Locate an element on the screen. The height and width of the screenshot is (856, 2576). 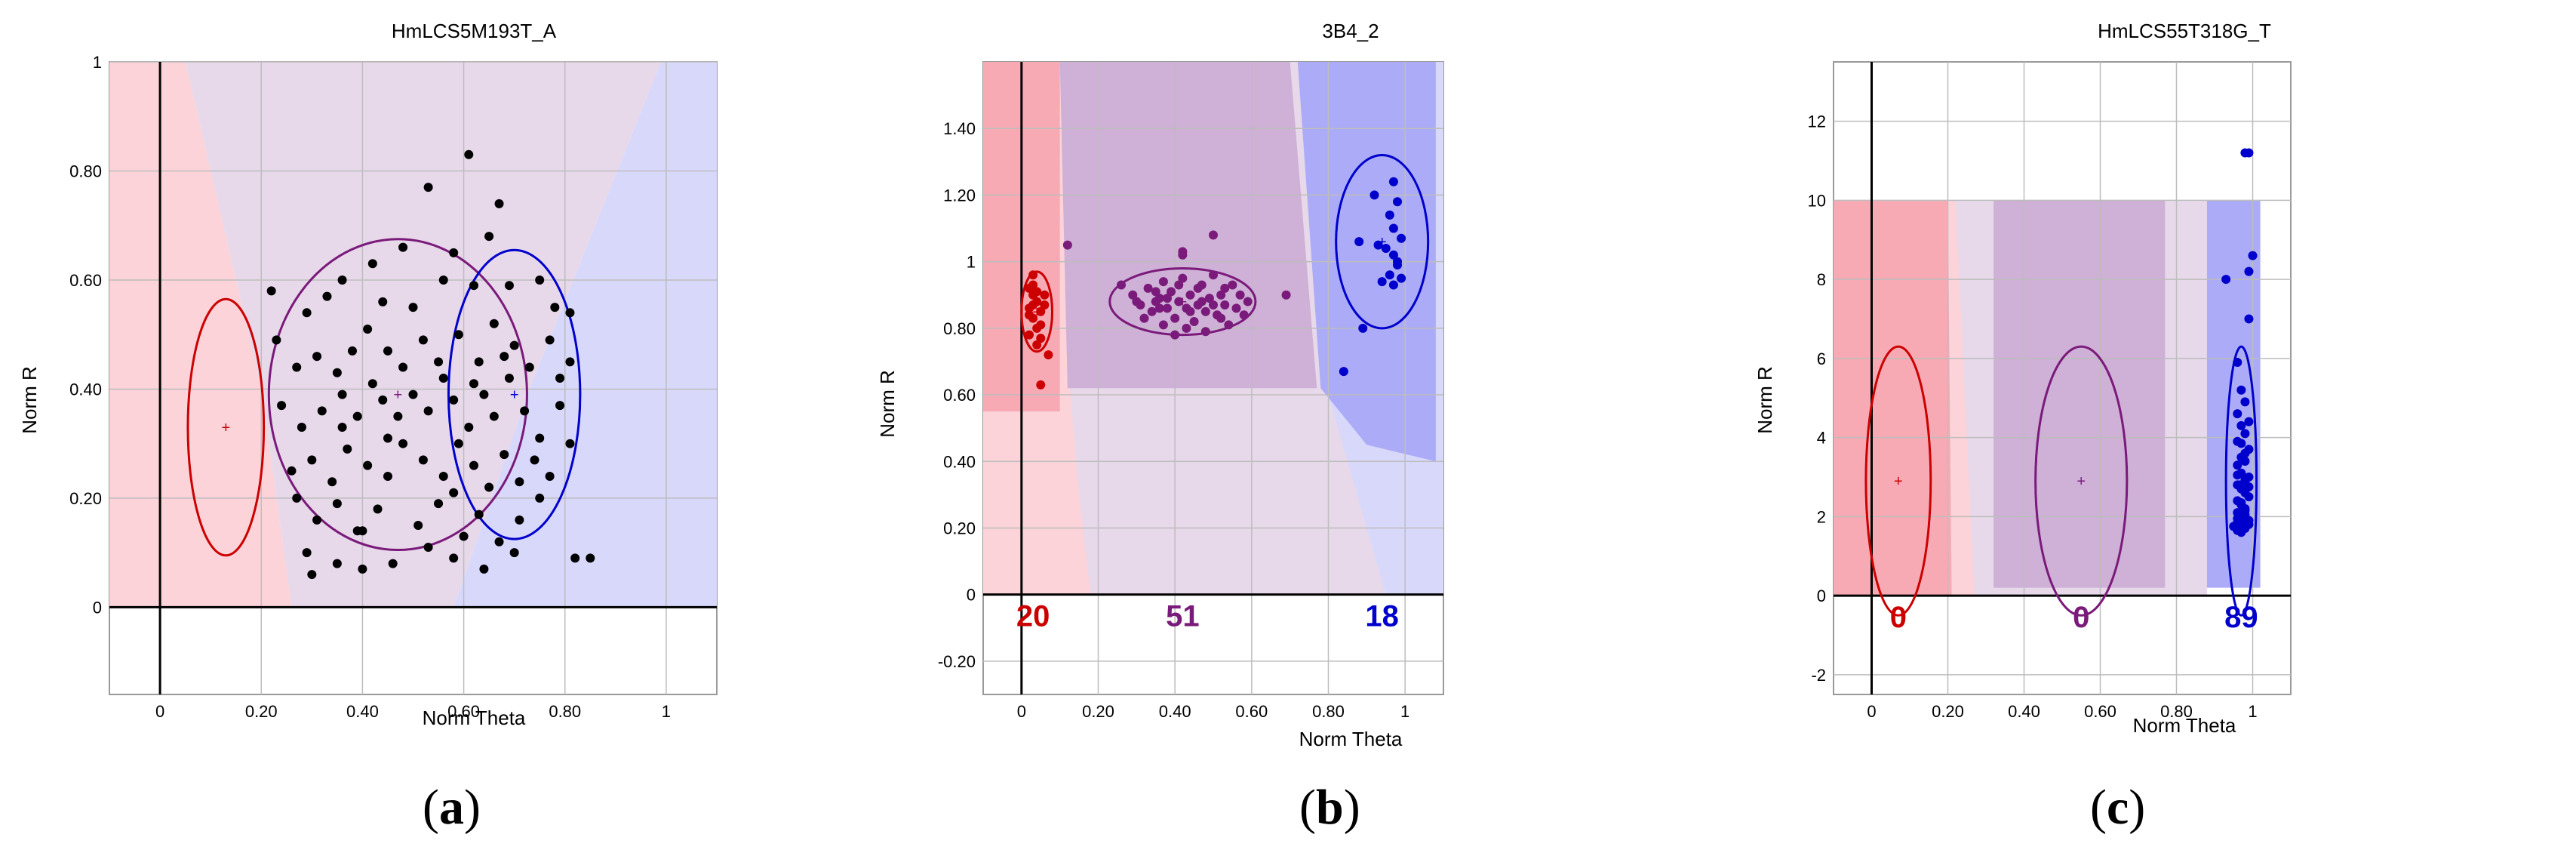
y-tick-label: 12 is located at coordinates (1817, 121).